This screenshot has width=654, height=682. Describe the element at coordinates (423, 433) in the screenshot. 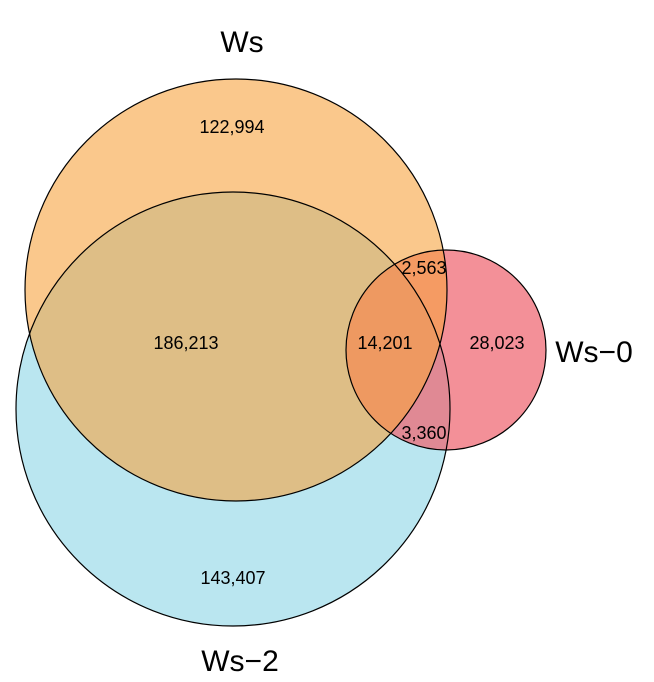

I see `region-ws2-ws0: 3,360` at that location.